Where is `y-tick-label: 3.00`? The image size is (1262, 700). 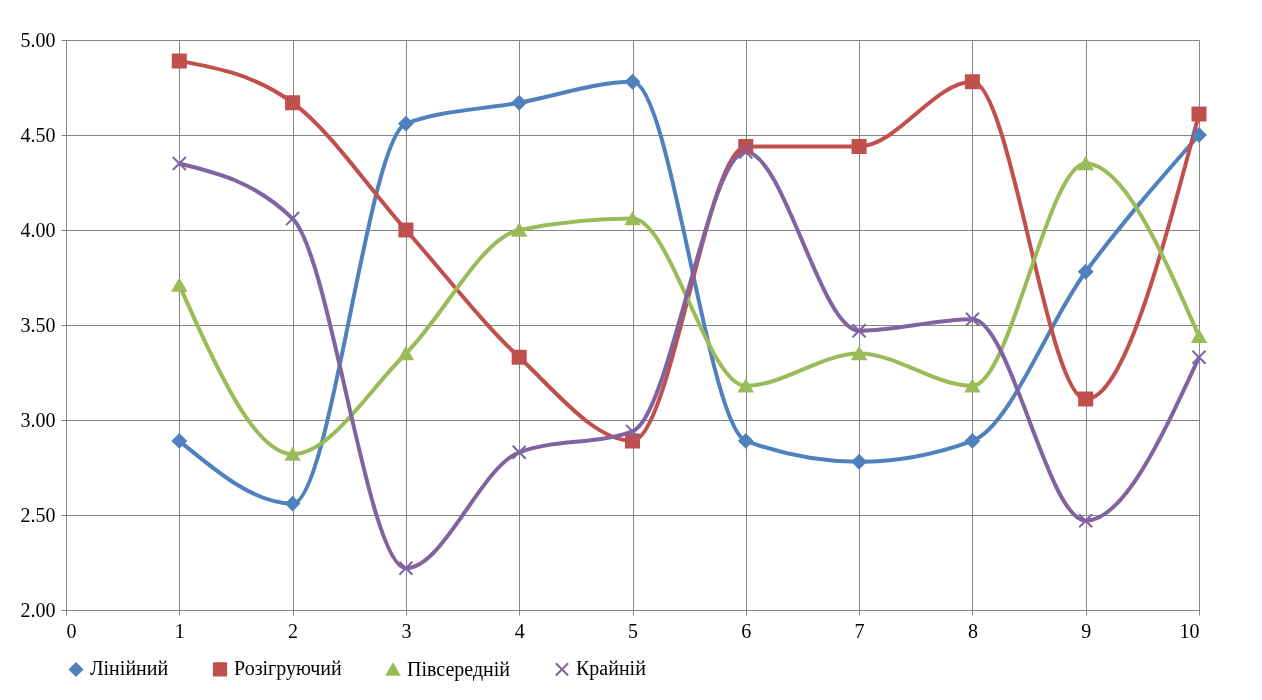
y-tick-label: 3.00 is located at coordinates (38, 419).